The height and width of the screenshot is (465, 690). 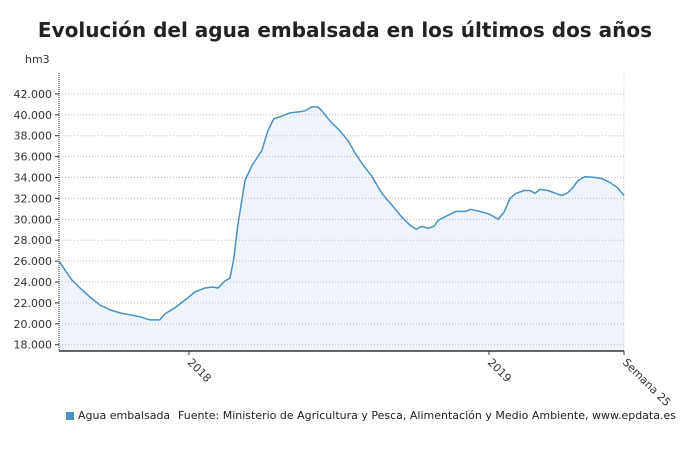 What do you see at coordinates (33, 240) in the screenshot?
I see `y-tick-label: 28.000` at bounding box center [33, 240].